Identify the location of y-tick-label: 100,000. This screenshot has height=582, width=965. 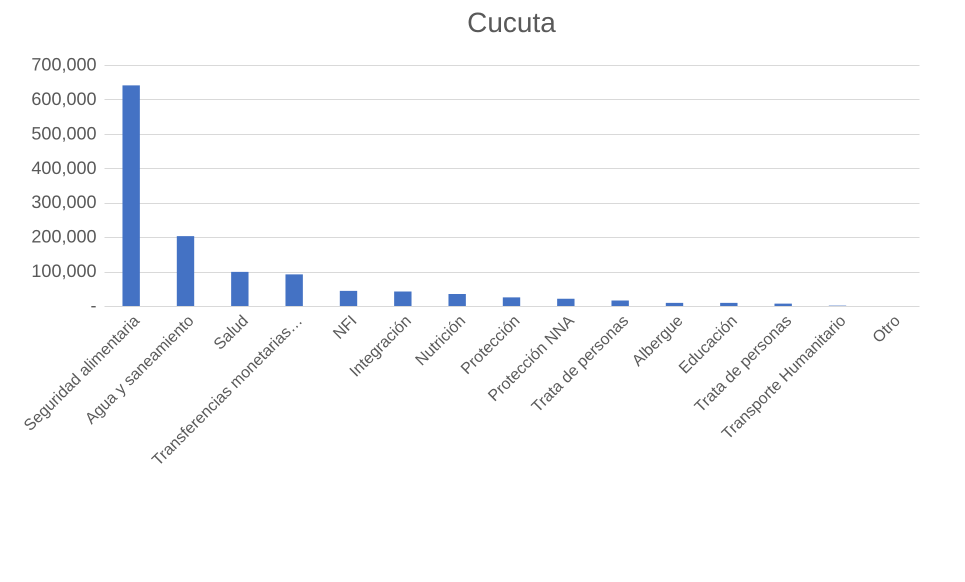
(63, 271).